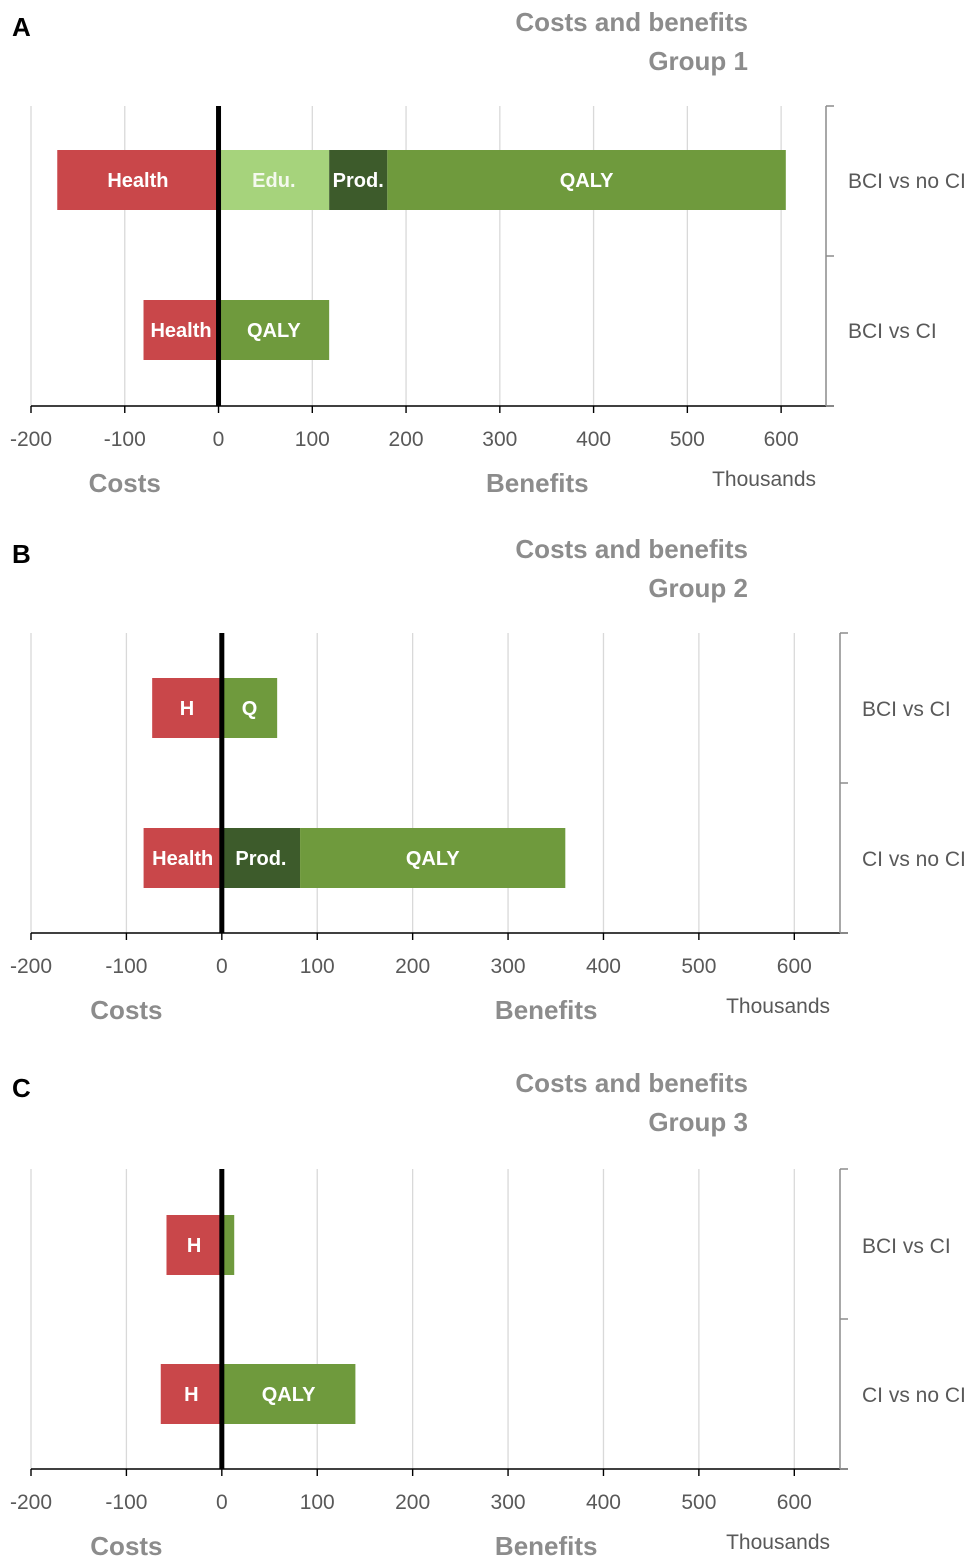 The image size is (976, 1558). I want to click on bar-segment-label: Q, so click(250, 709).